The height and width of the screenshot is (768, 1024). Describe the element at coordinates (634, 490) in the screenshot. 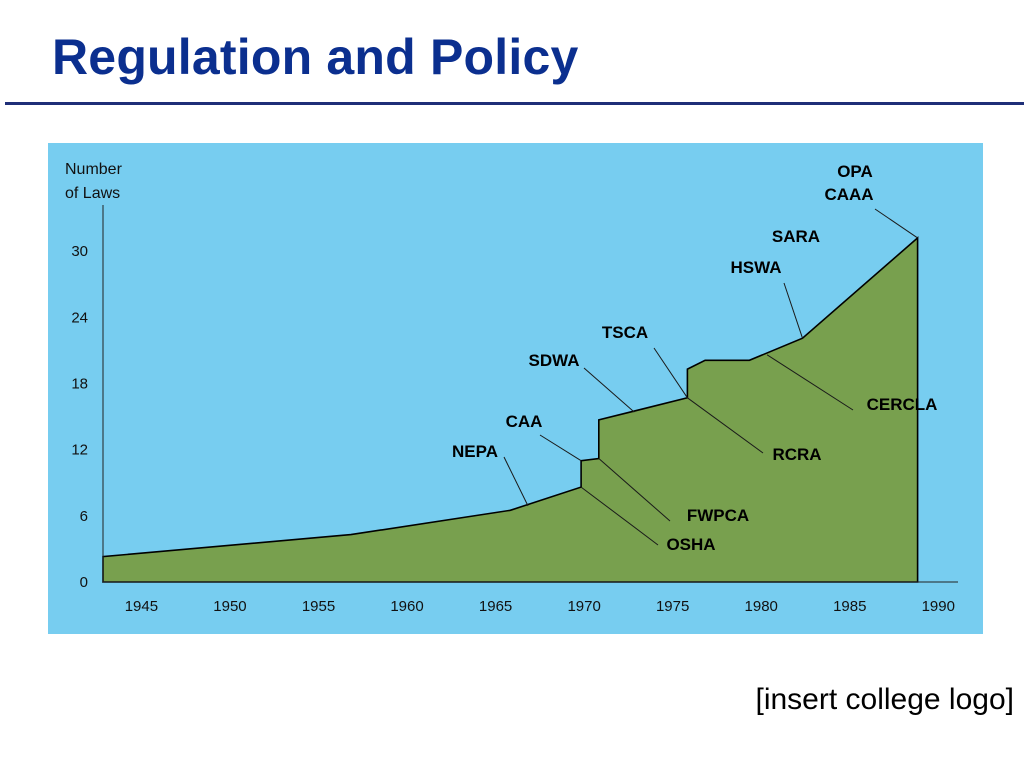

I see `leader-line-fwpca` at that location.